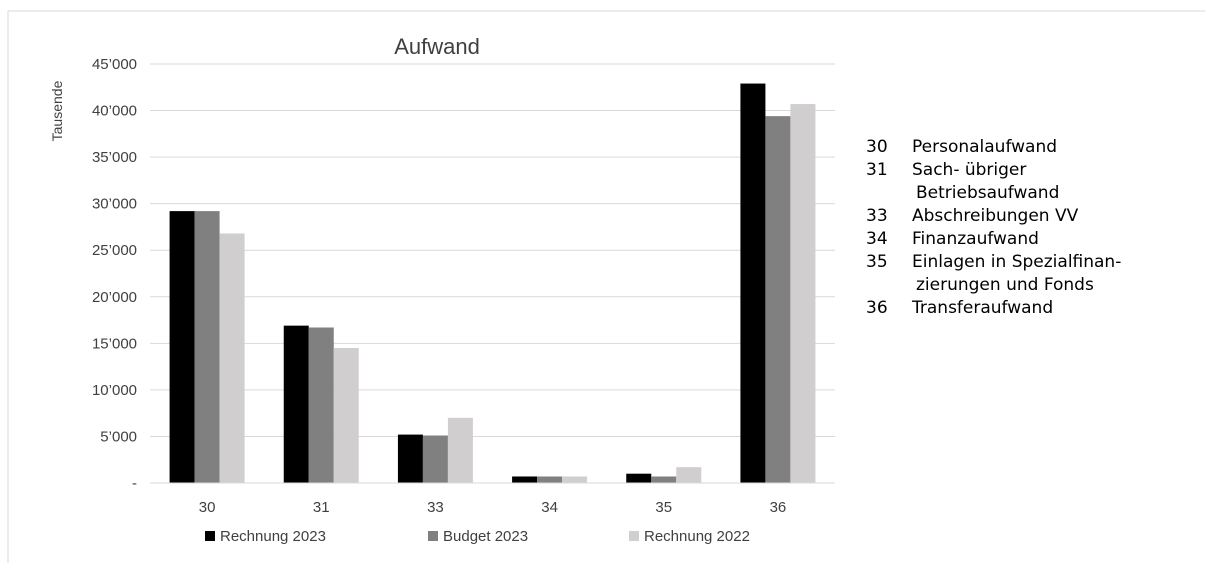 This screenshot has width=1205, height=563. Describe the element at coordinates (114, 297) in the screenshot. I see `y-tick-label: 20’000` at that location.